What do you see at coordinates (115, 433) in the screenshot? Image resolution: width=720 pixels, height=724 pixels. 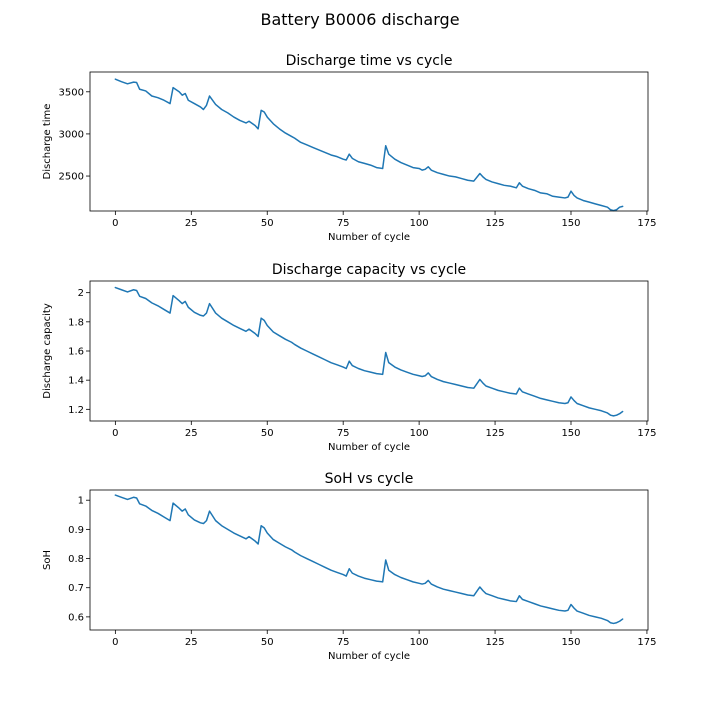 I see `plot2-xtick-label: 0` at bounding box center [115, 433].